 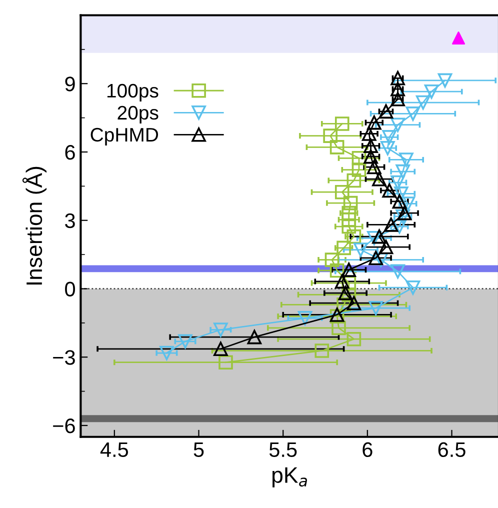 I want to click on x-tick-label: 5.5, so click(x=283, y=450).